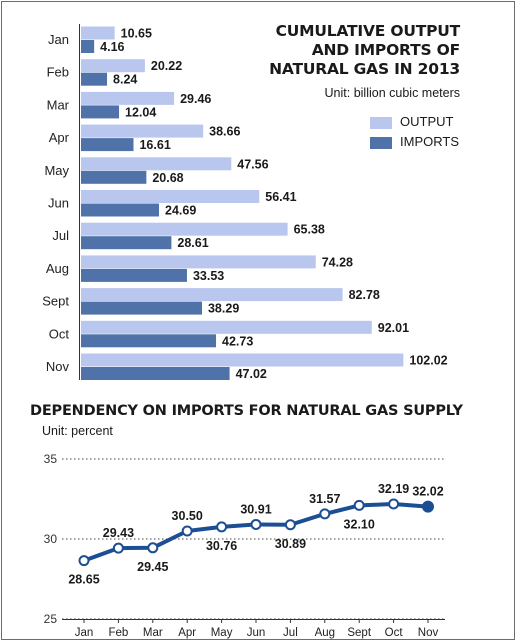 The width and height of the screenshot is (518, 643). I want to click on data-label-imports: 16.61, so click(154, 145).